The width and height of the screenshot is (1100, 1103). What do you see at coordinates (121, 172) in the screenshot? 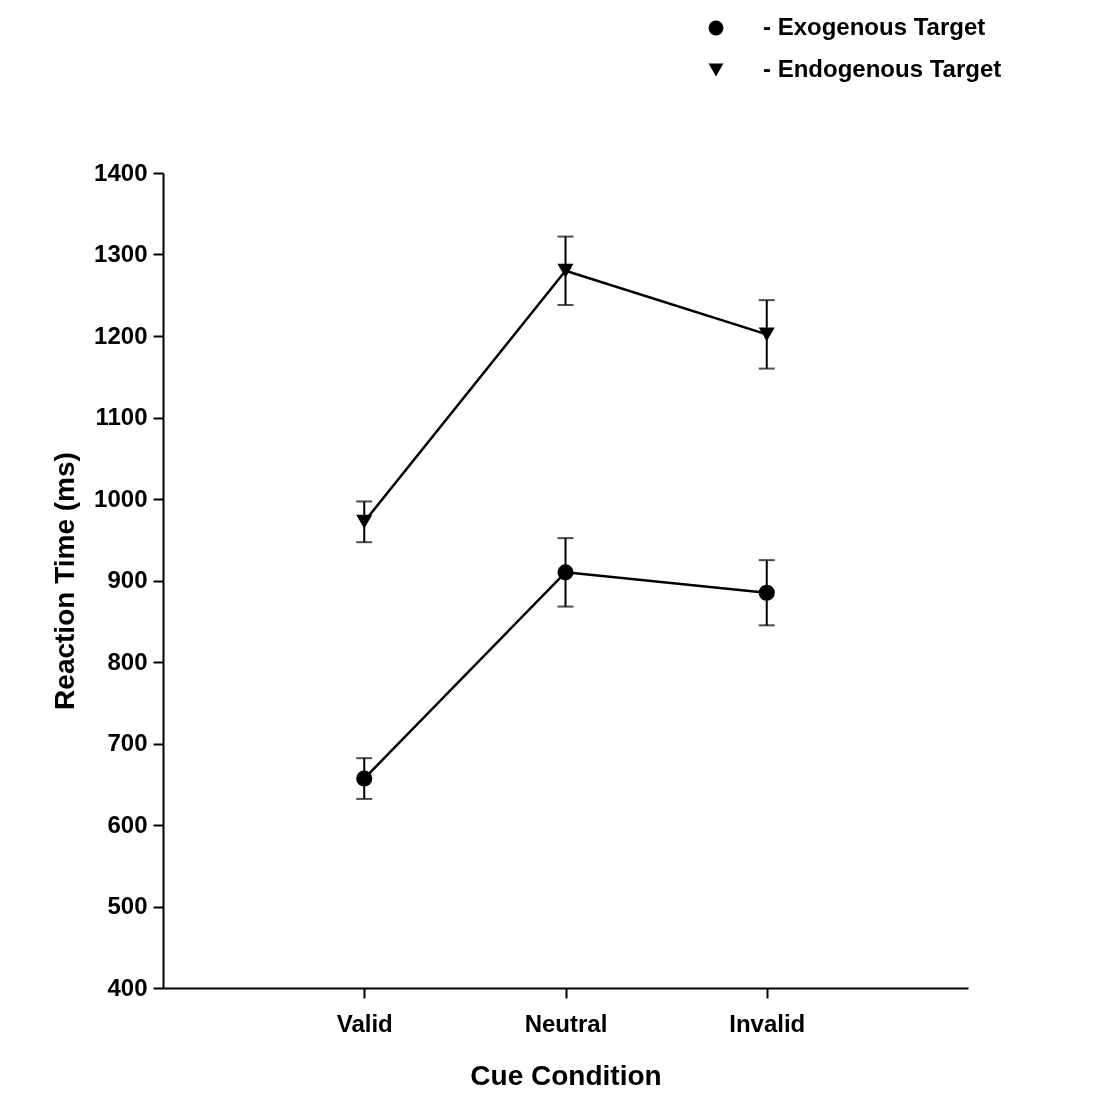
I see `y-tick-label: 1400` at bounding box center [121, 172].